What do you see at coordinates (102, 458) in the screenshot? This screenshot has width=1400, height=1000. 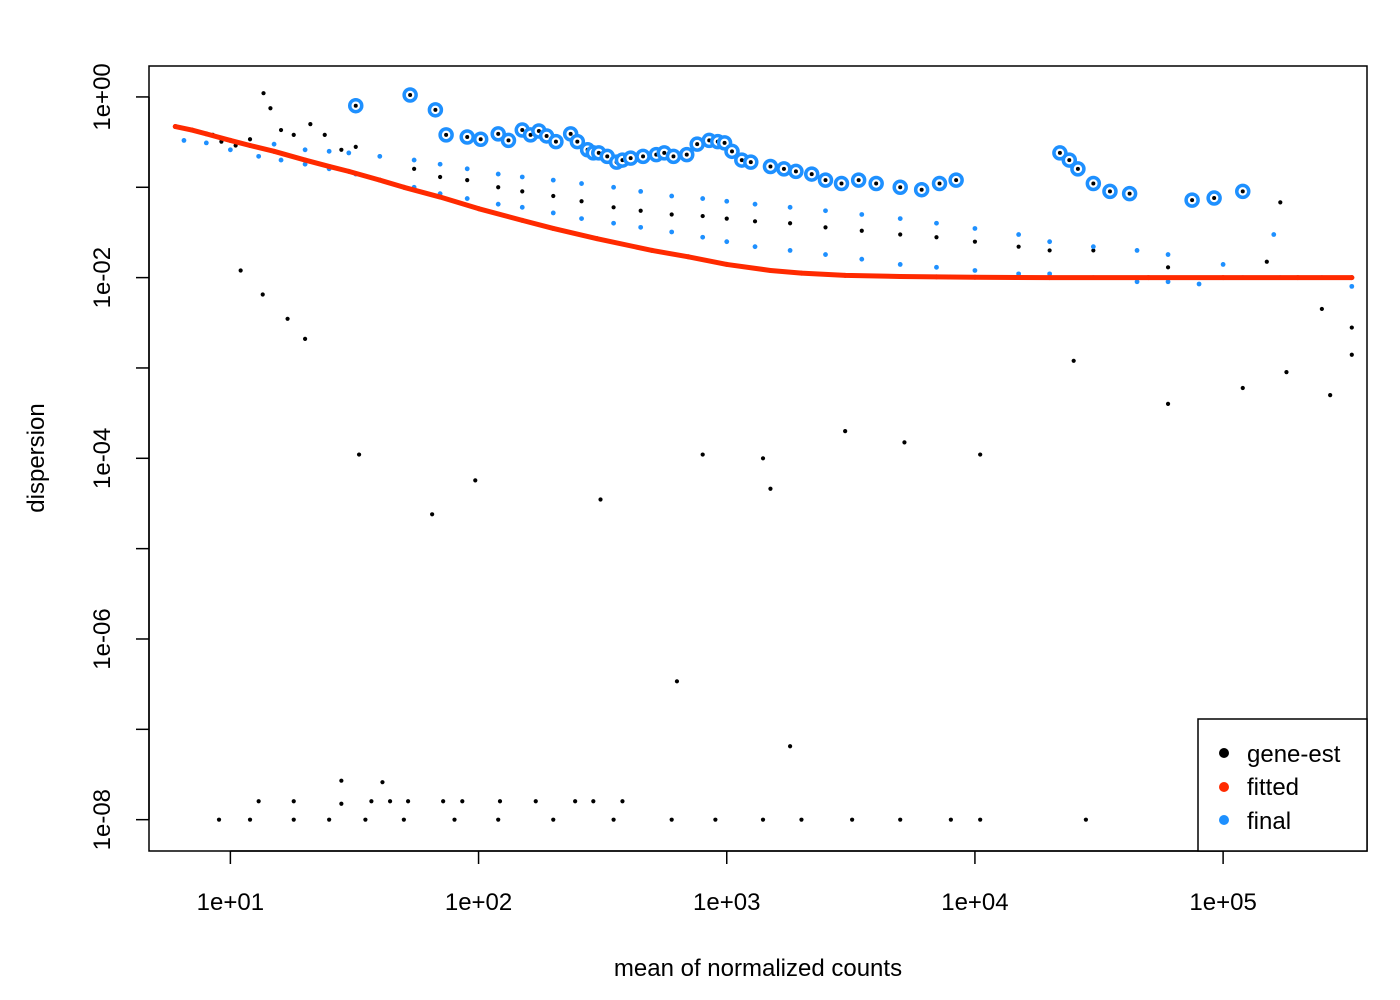 I see `y-tick-label-4: 1e-04` at bounding box center [102, 458].